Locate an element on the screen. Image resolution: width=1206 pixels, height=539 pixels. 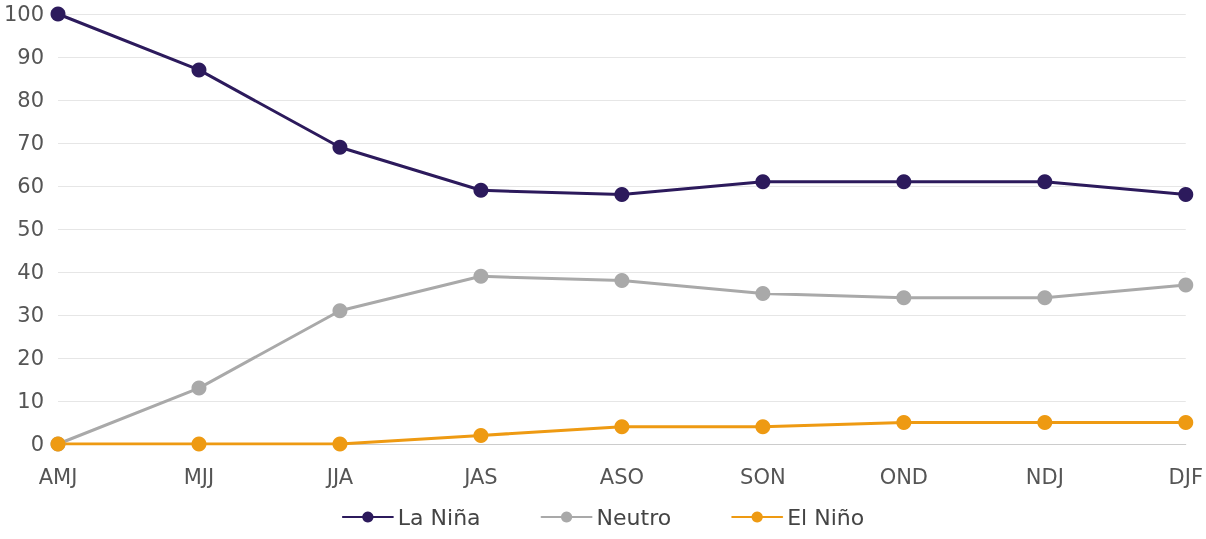
y-tick-label: 40 is located at coordinates (30, 272).